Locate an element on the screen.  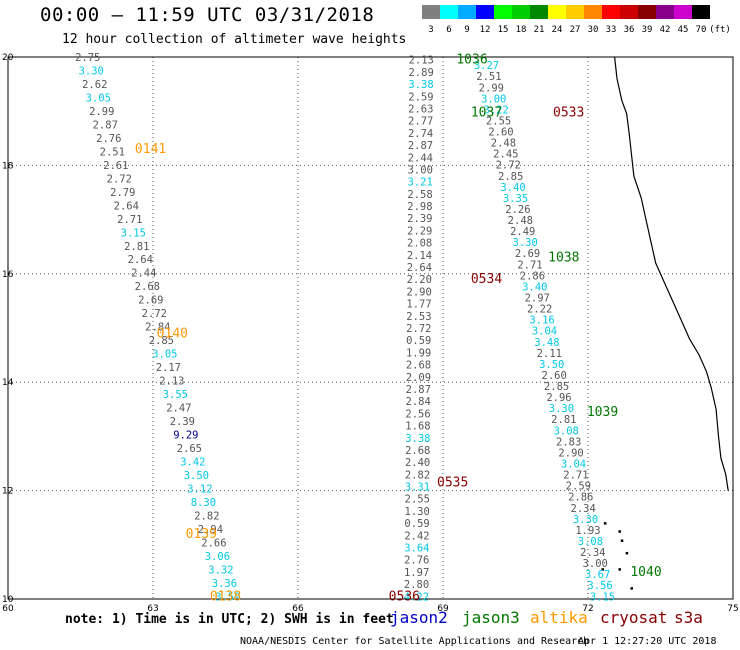
wave-height-value: 3.50 is located at coordinates (196, 476).